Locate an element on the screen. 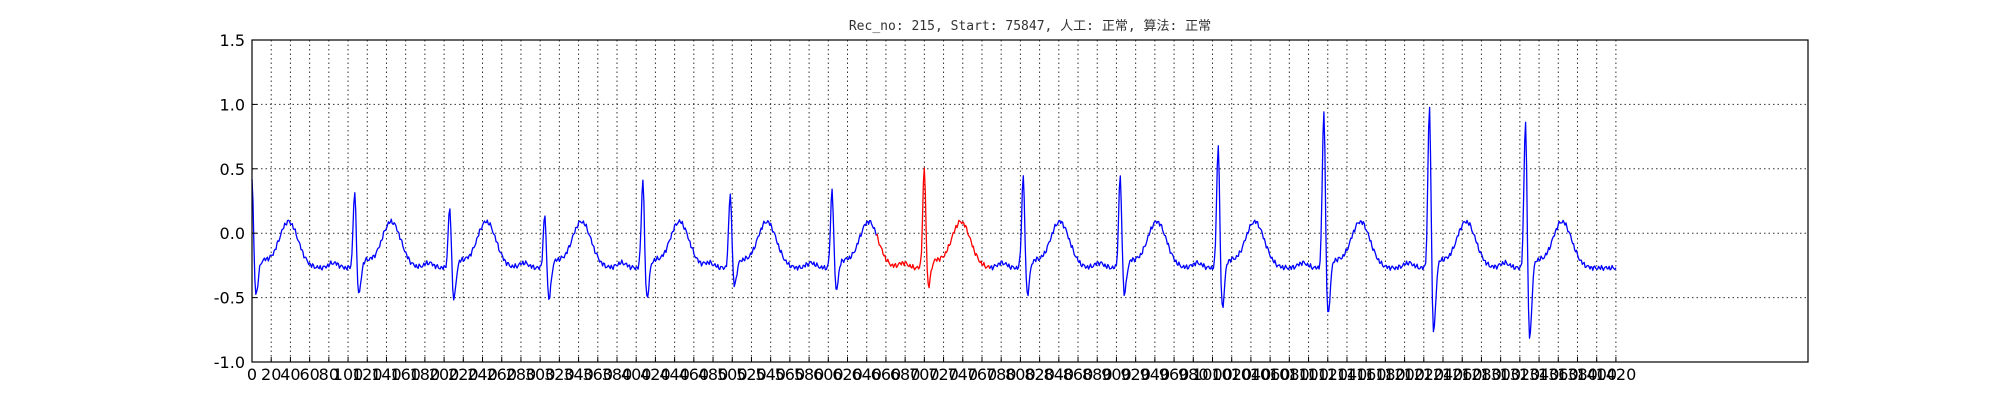  x-tick-label: 680 is located at coordinates (905, 374).